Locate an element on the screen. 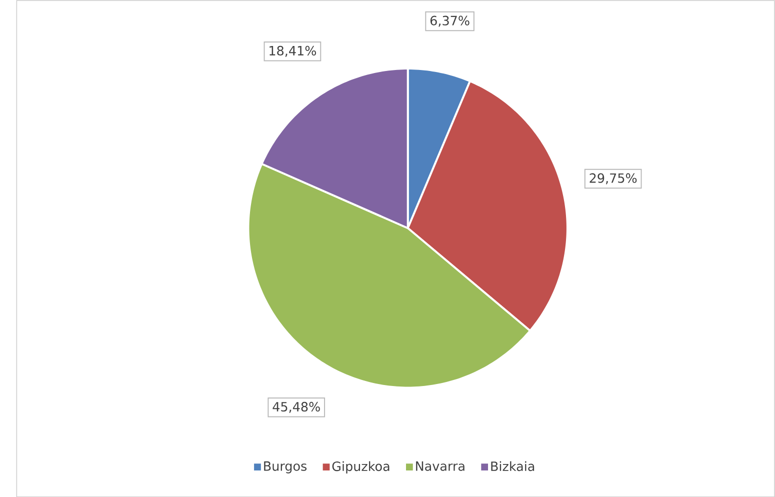 The image size is (775, 497). legend-label: Navarra is located at coordinates (440, 466).